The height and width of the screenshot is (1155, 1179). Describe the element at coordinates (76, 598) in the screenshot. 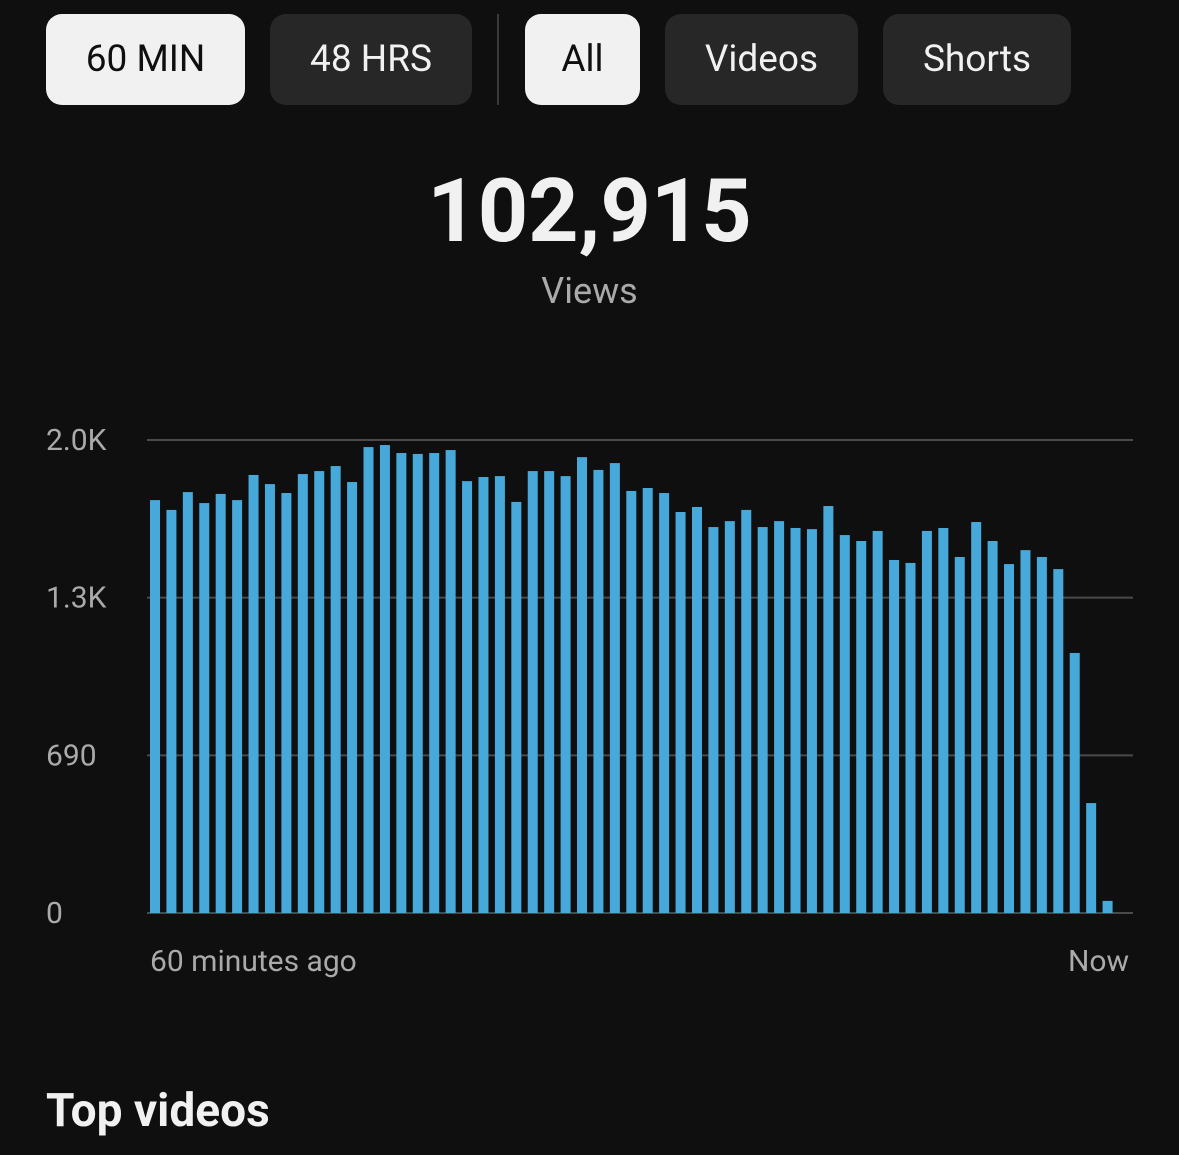

I see `y-tick-label: 1.3K` at that location.